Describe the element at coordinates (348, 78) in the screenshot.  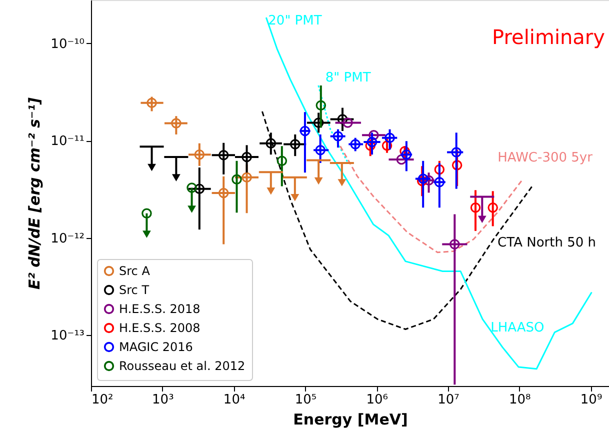
I see `series-label: 8" PMT` at that location.